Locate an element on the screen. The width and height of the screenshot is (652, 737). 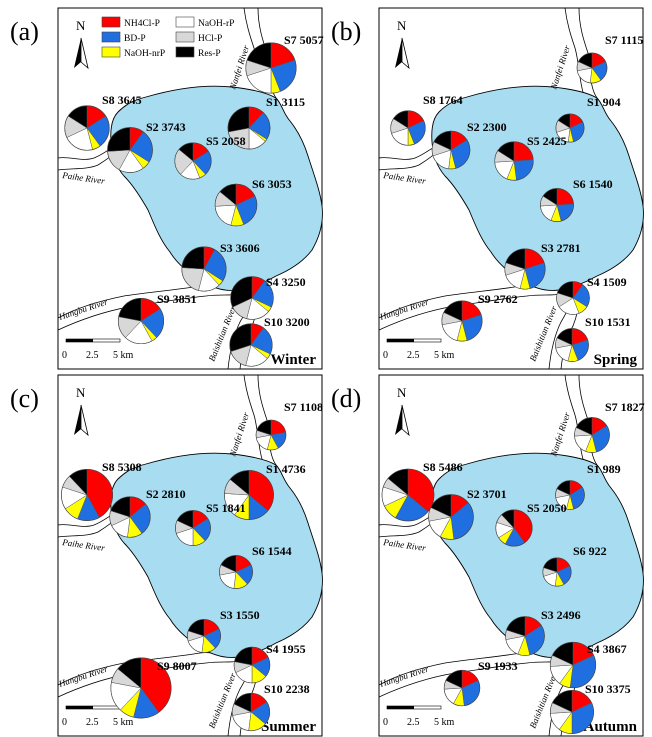
site-label-S4: S4 3250 is located at coordinates (286, 282).